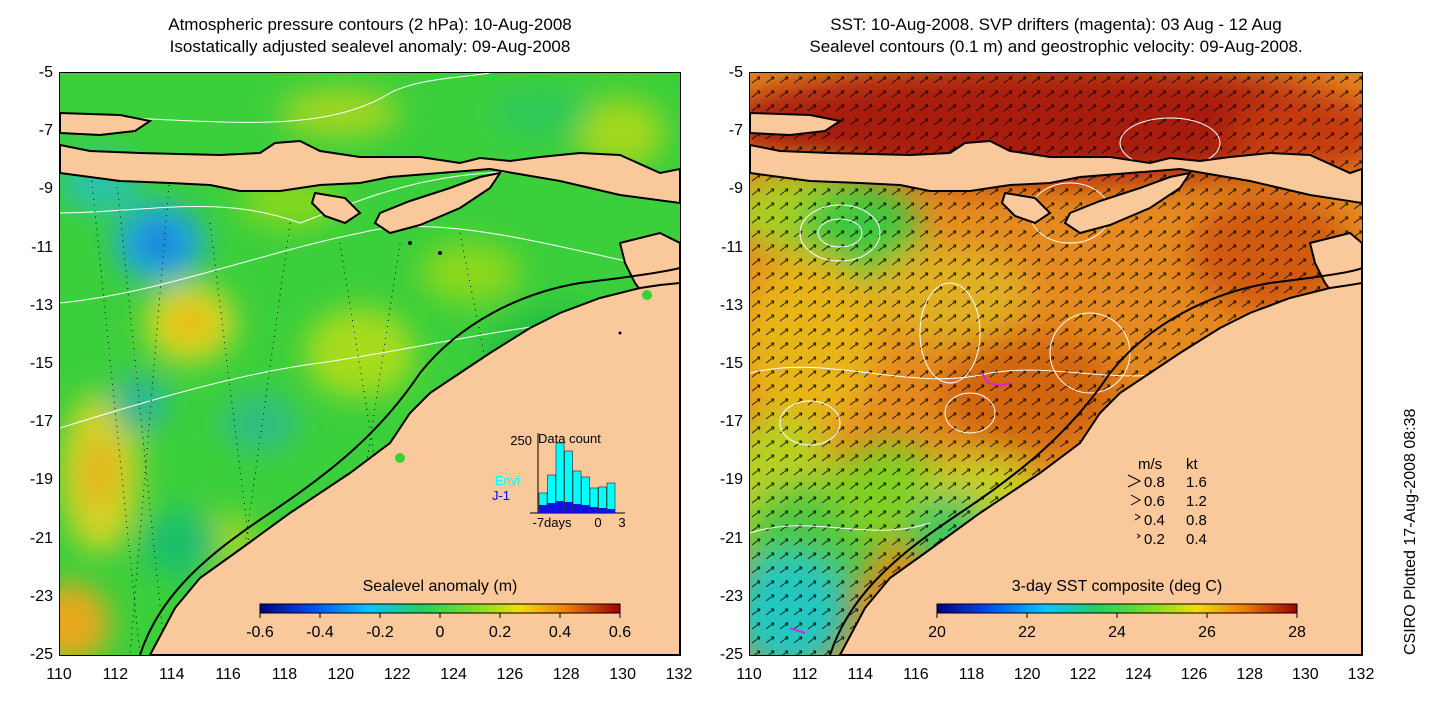  Describe the element at coordinates (731, 654) in the screenshot. I see `right-y-tick: -25` at that location.